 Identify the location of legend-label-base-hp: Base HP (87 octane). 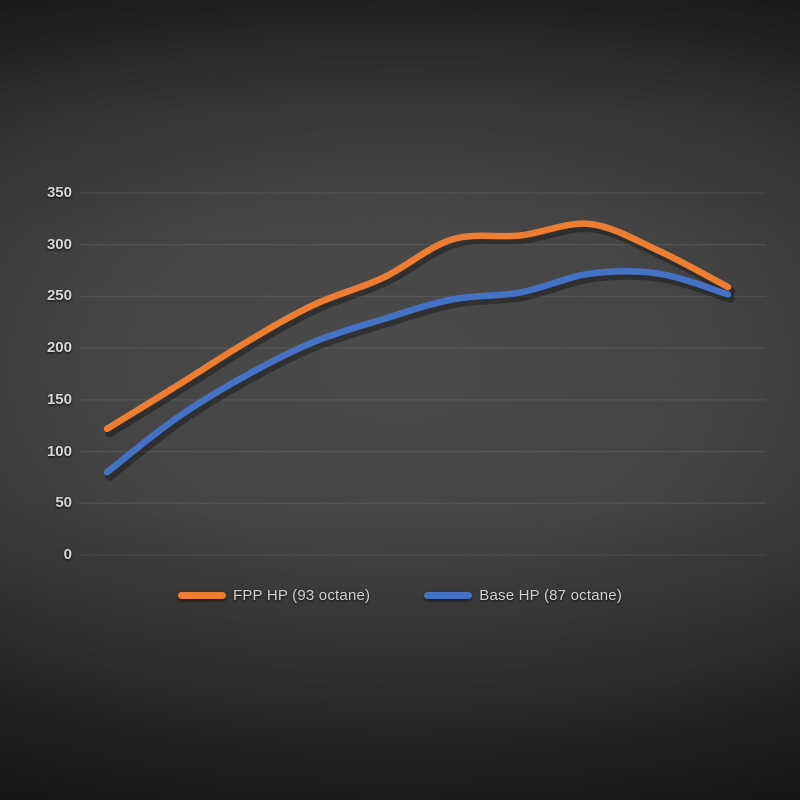
(551, 595).